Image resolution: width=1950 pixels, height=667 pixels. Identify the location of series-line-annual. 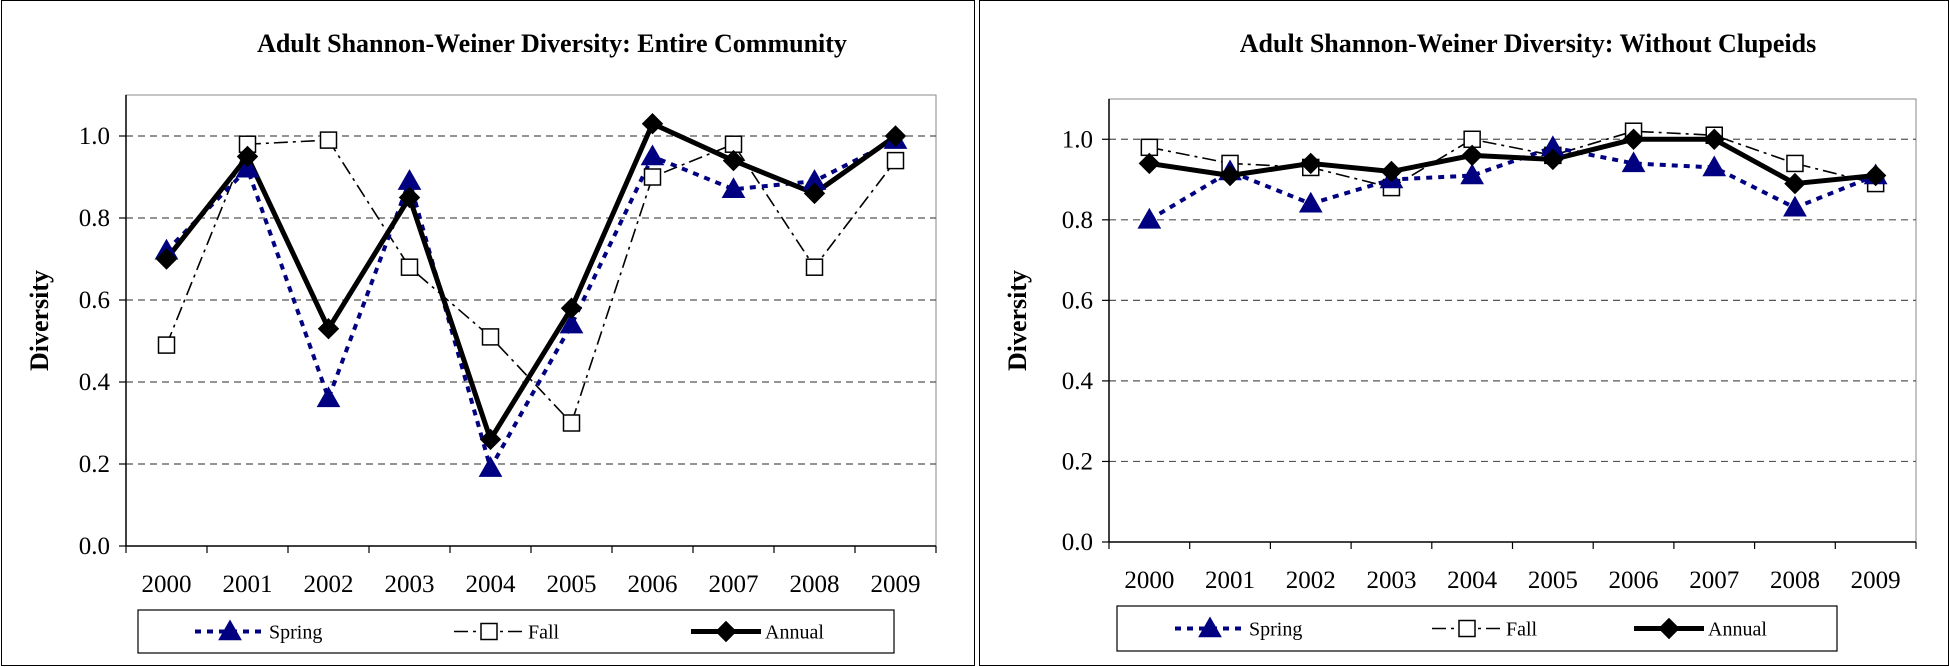
(1512, 161).